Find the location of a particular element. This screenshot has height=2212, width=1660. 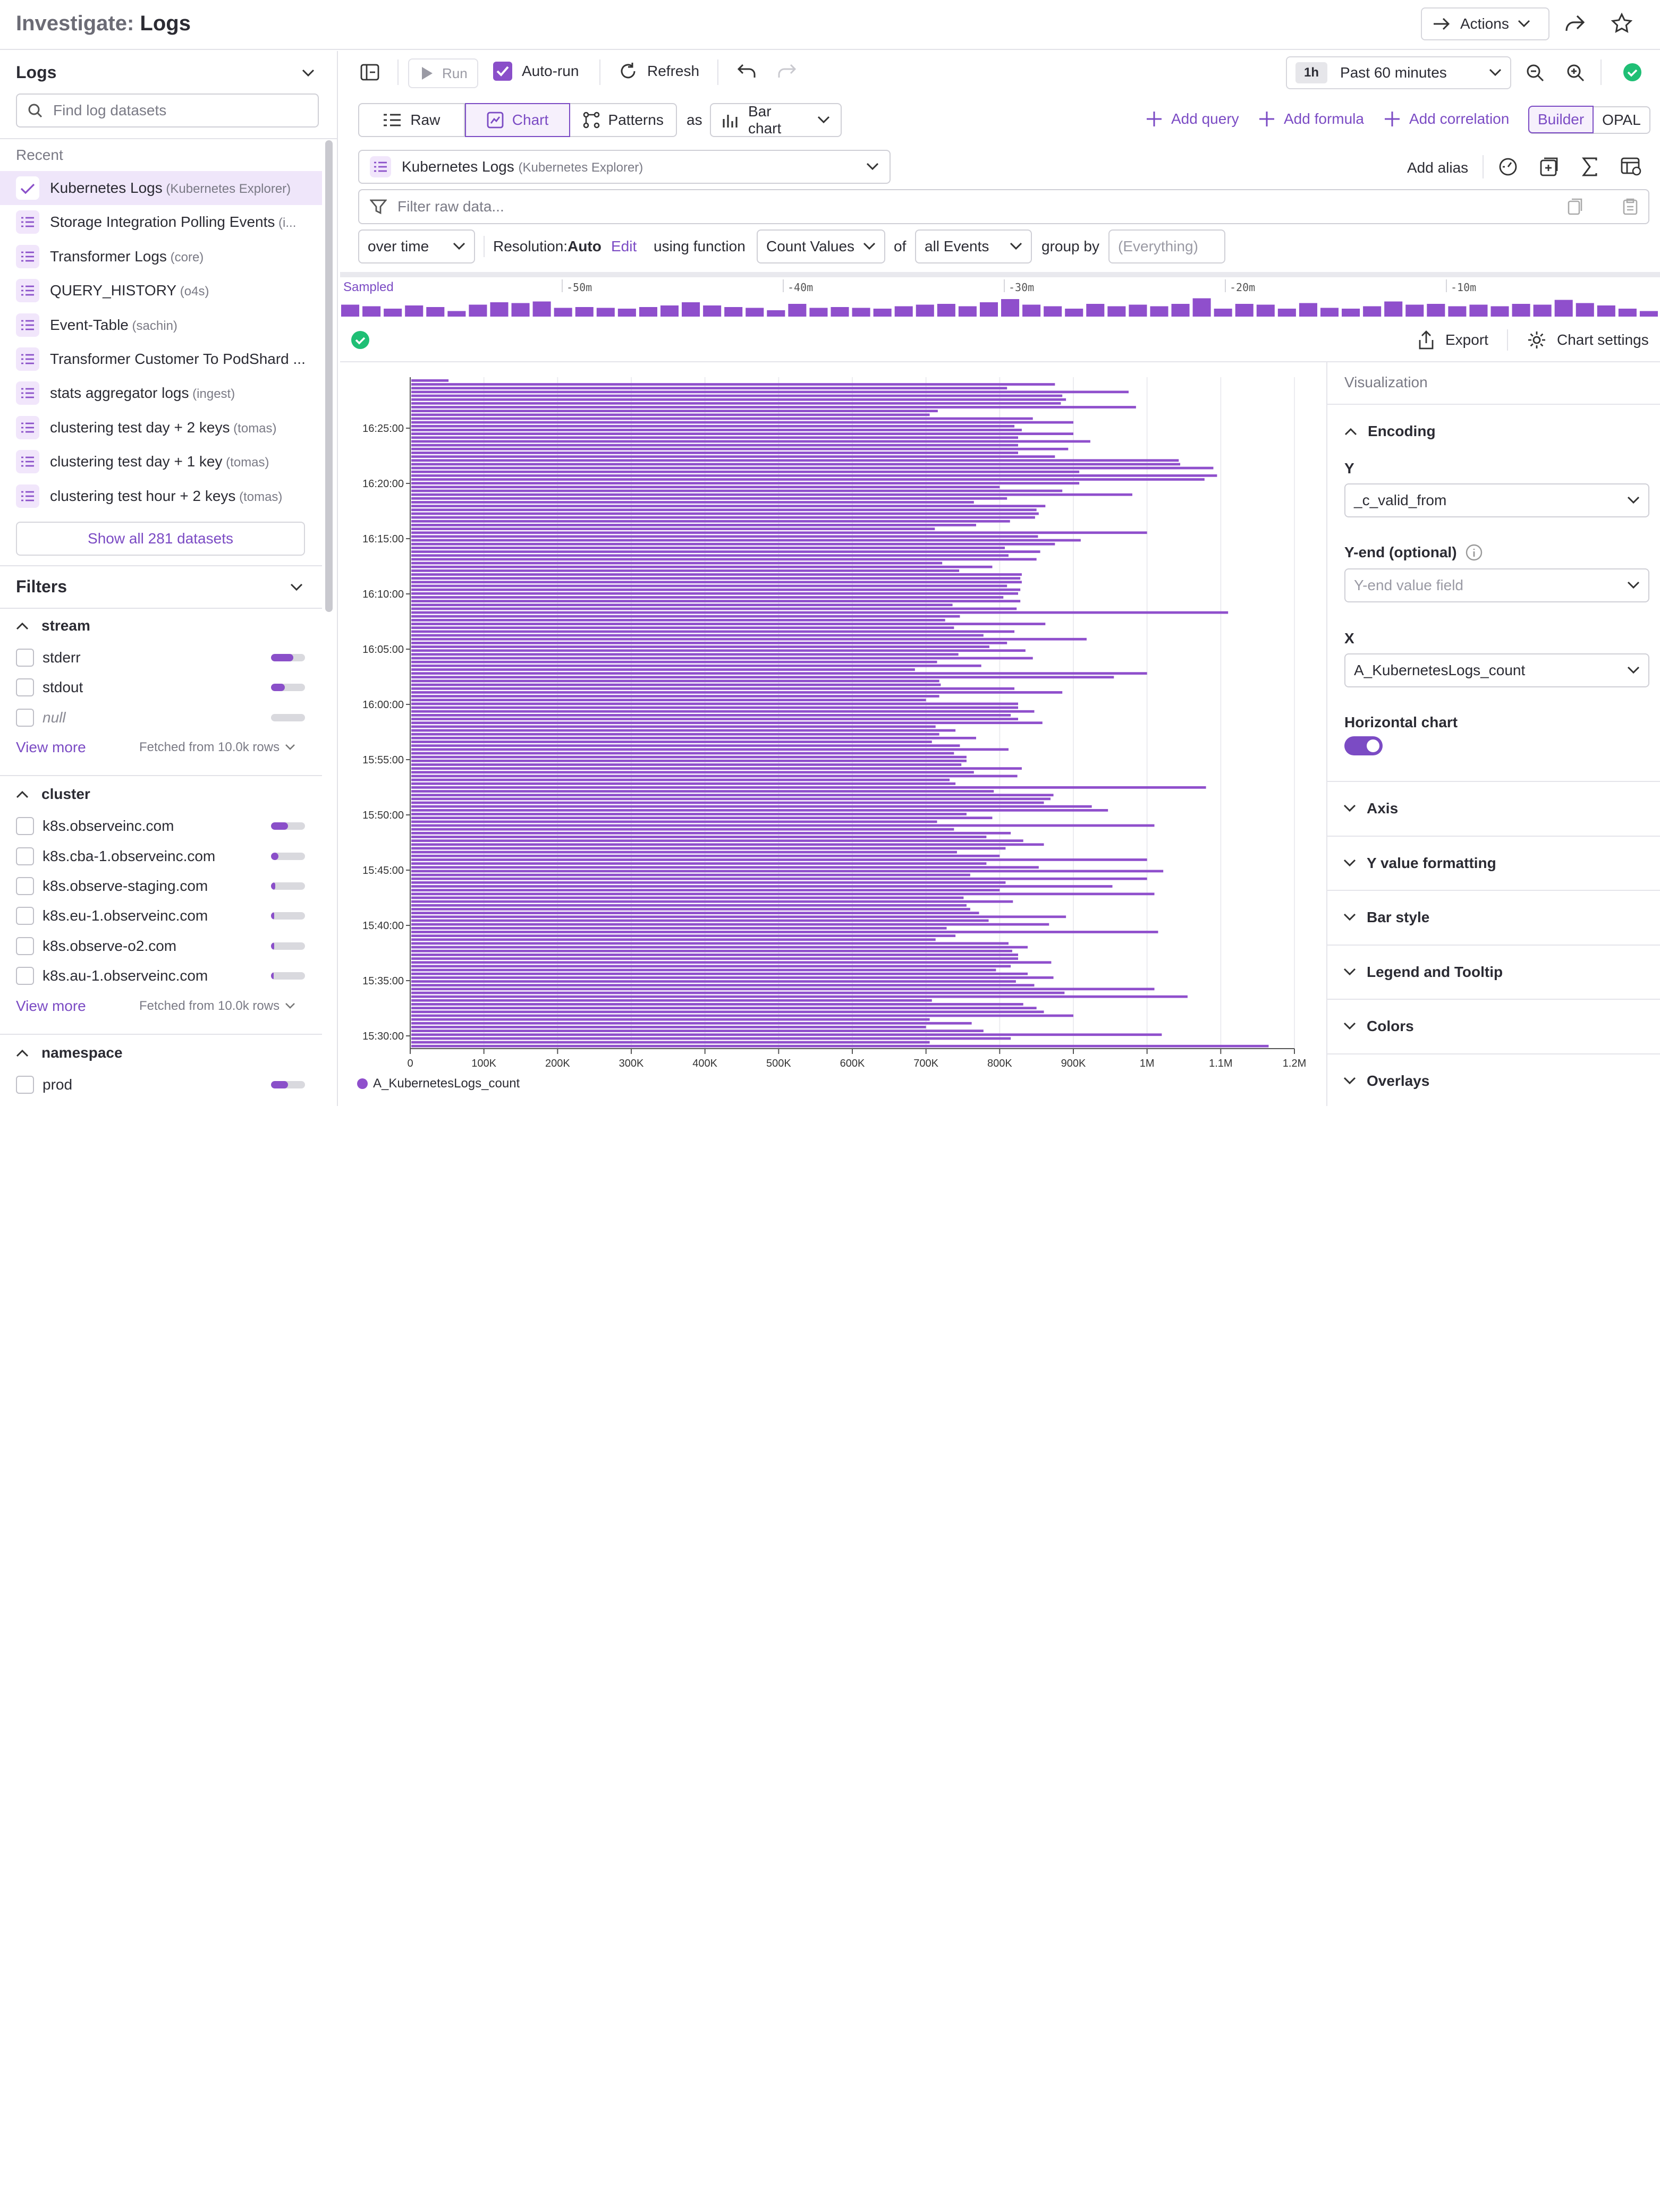

copy-icon is located at coordinates (1575, 206).